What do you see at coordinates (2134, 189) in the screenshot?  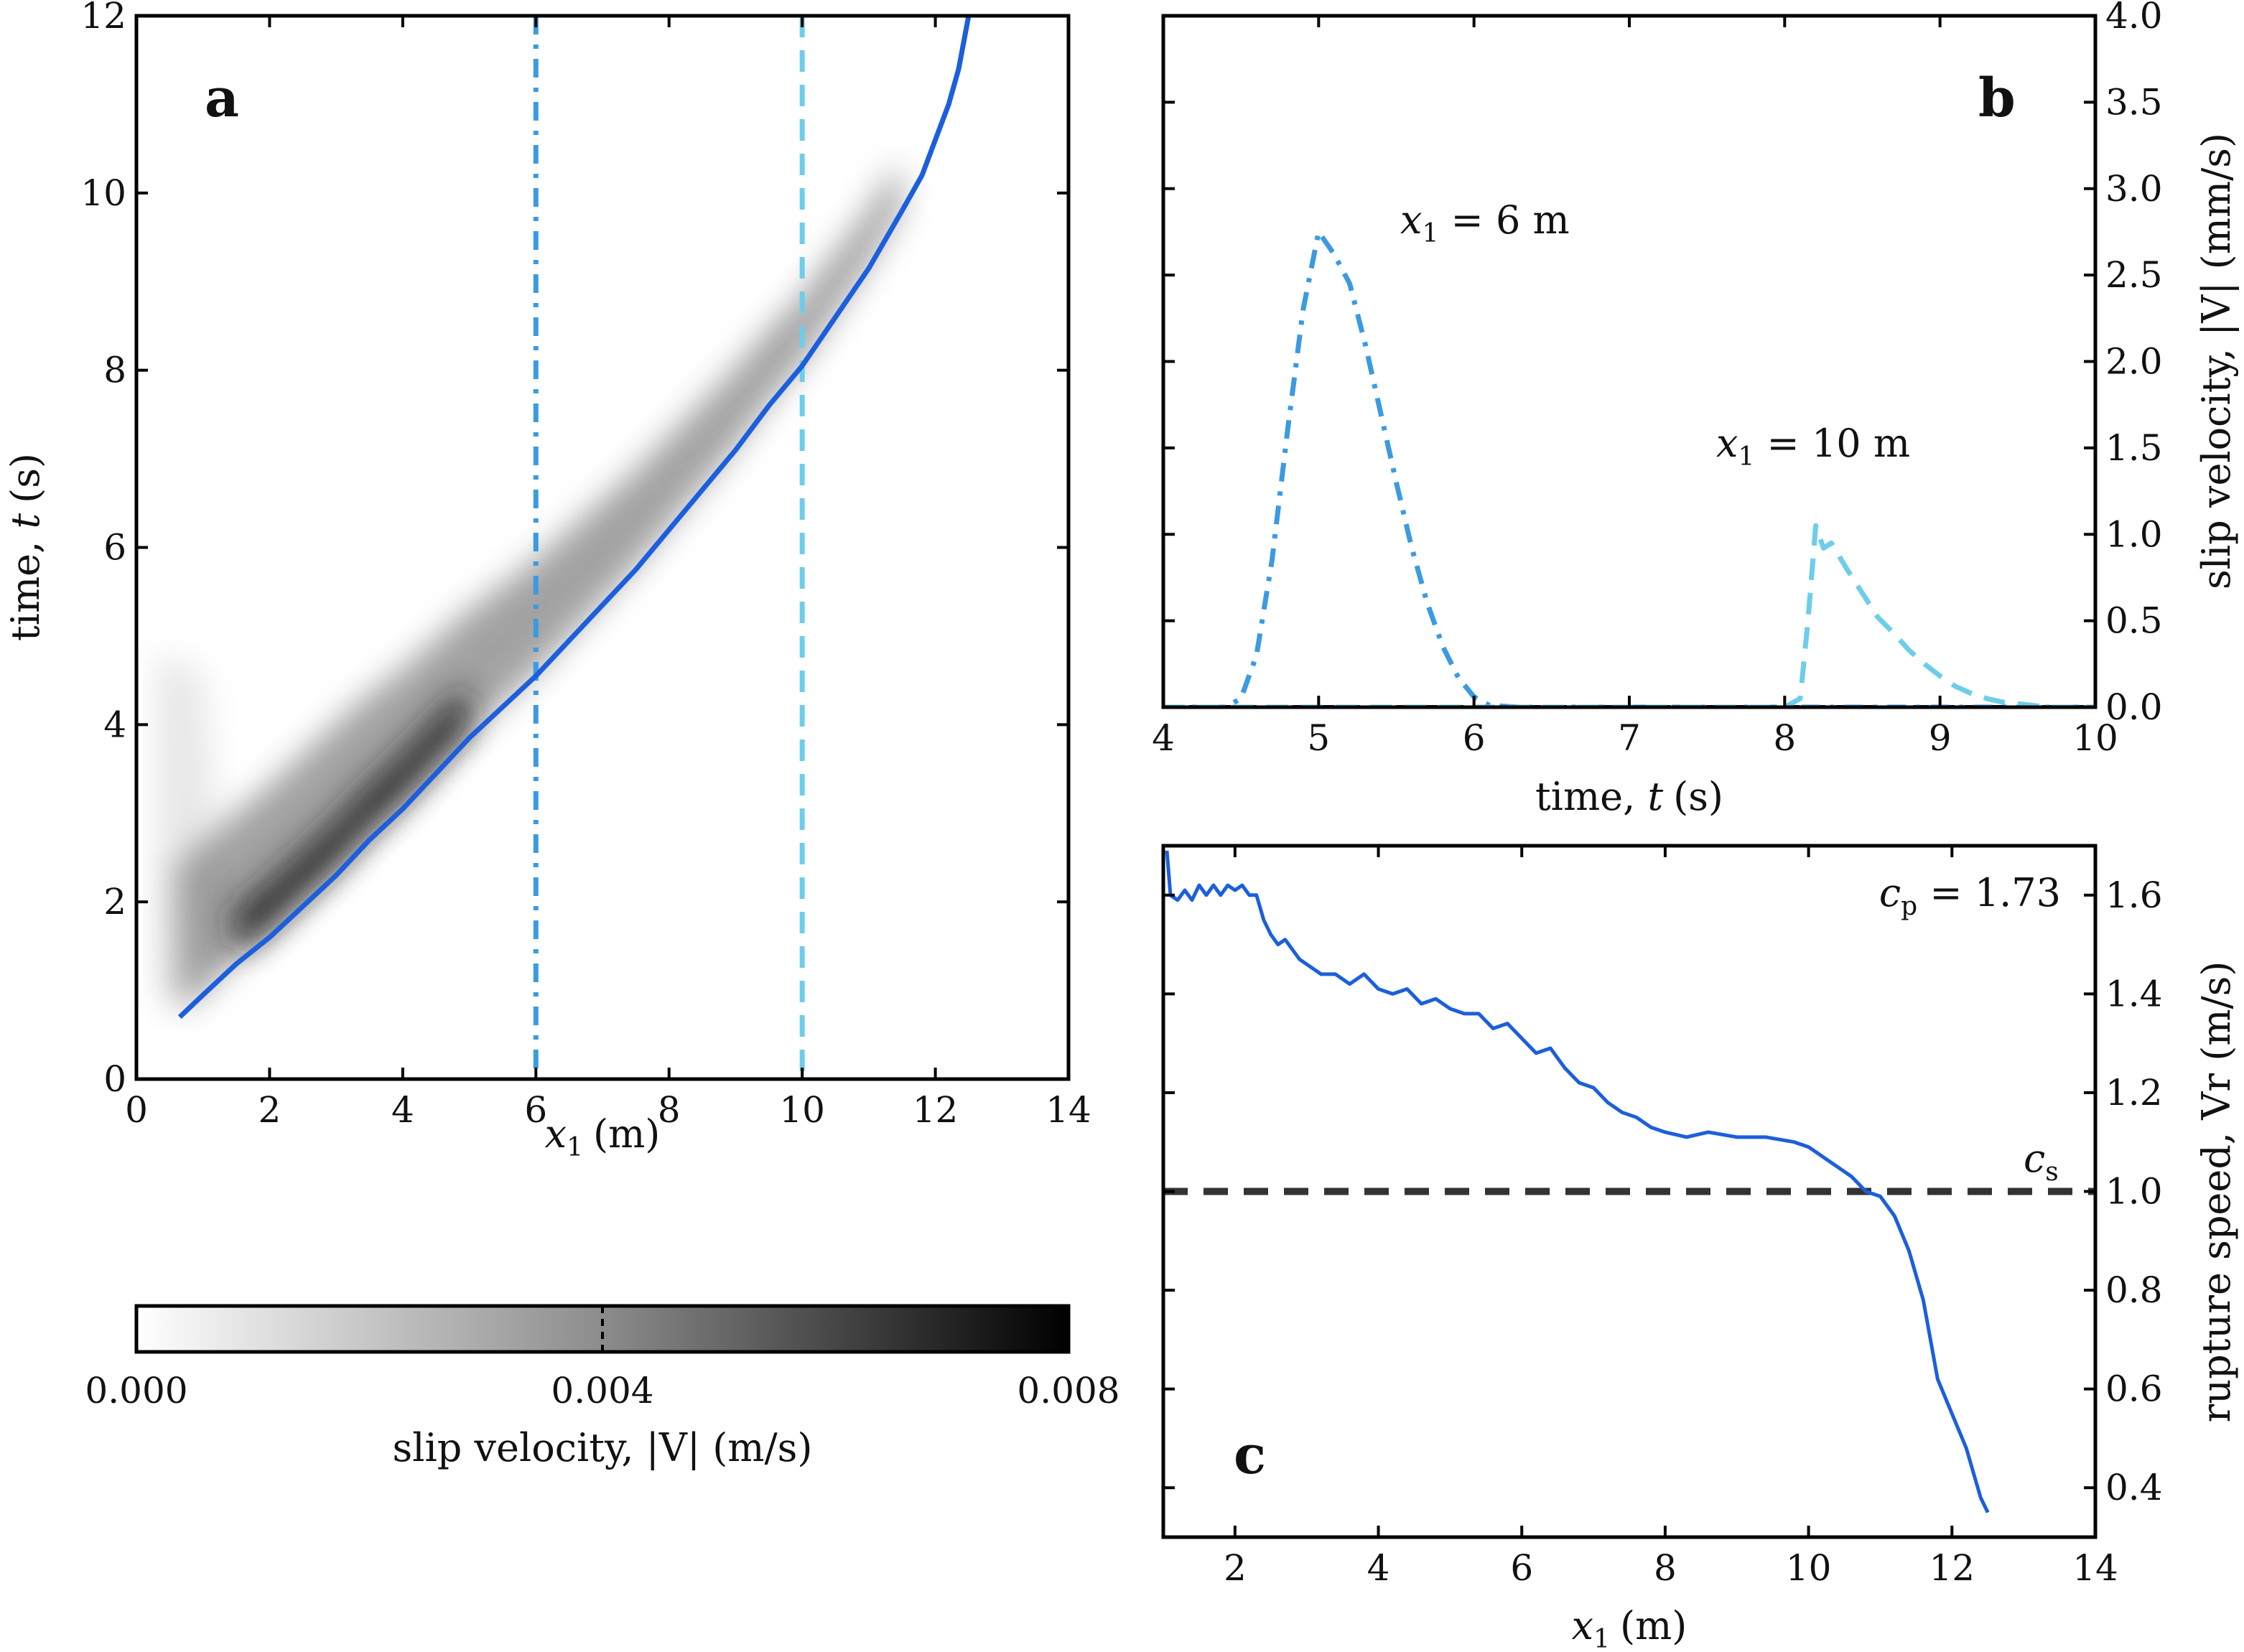 I see `panel-b-y-tick-label-6: 3.0` at bounding box center [2134, 189].